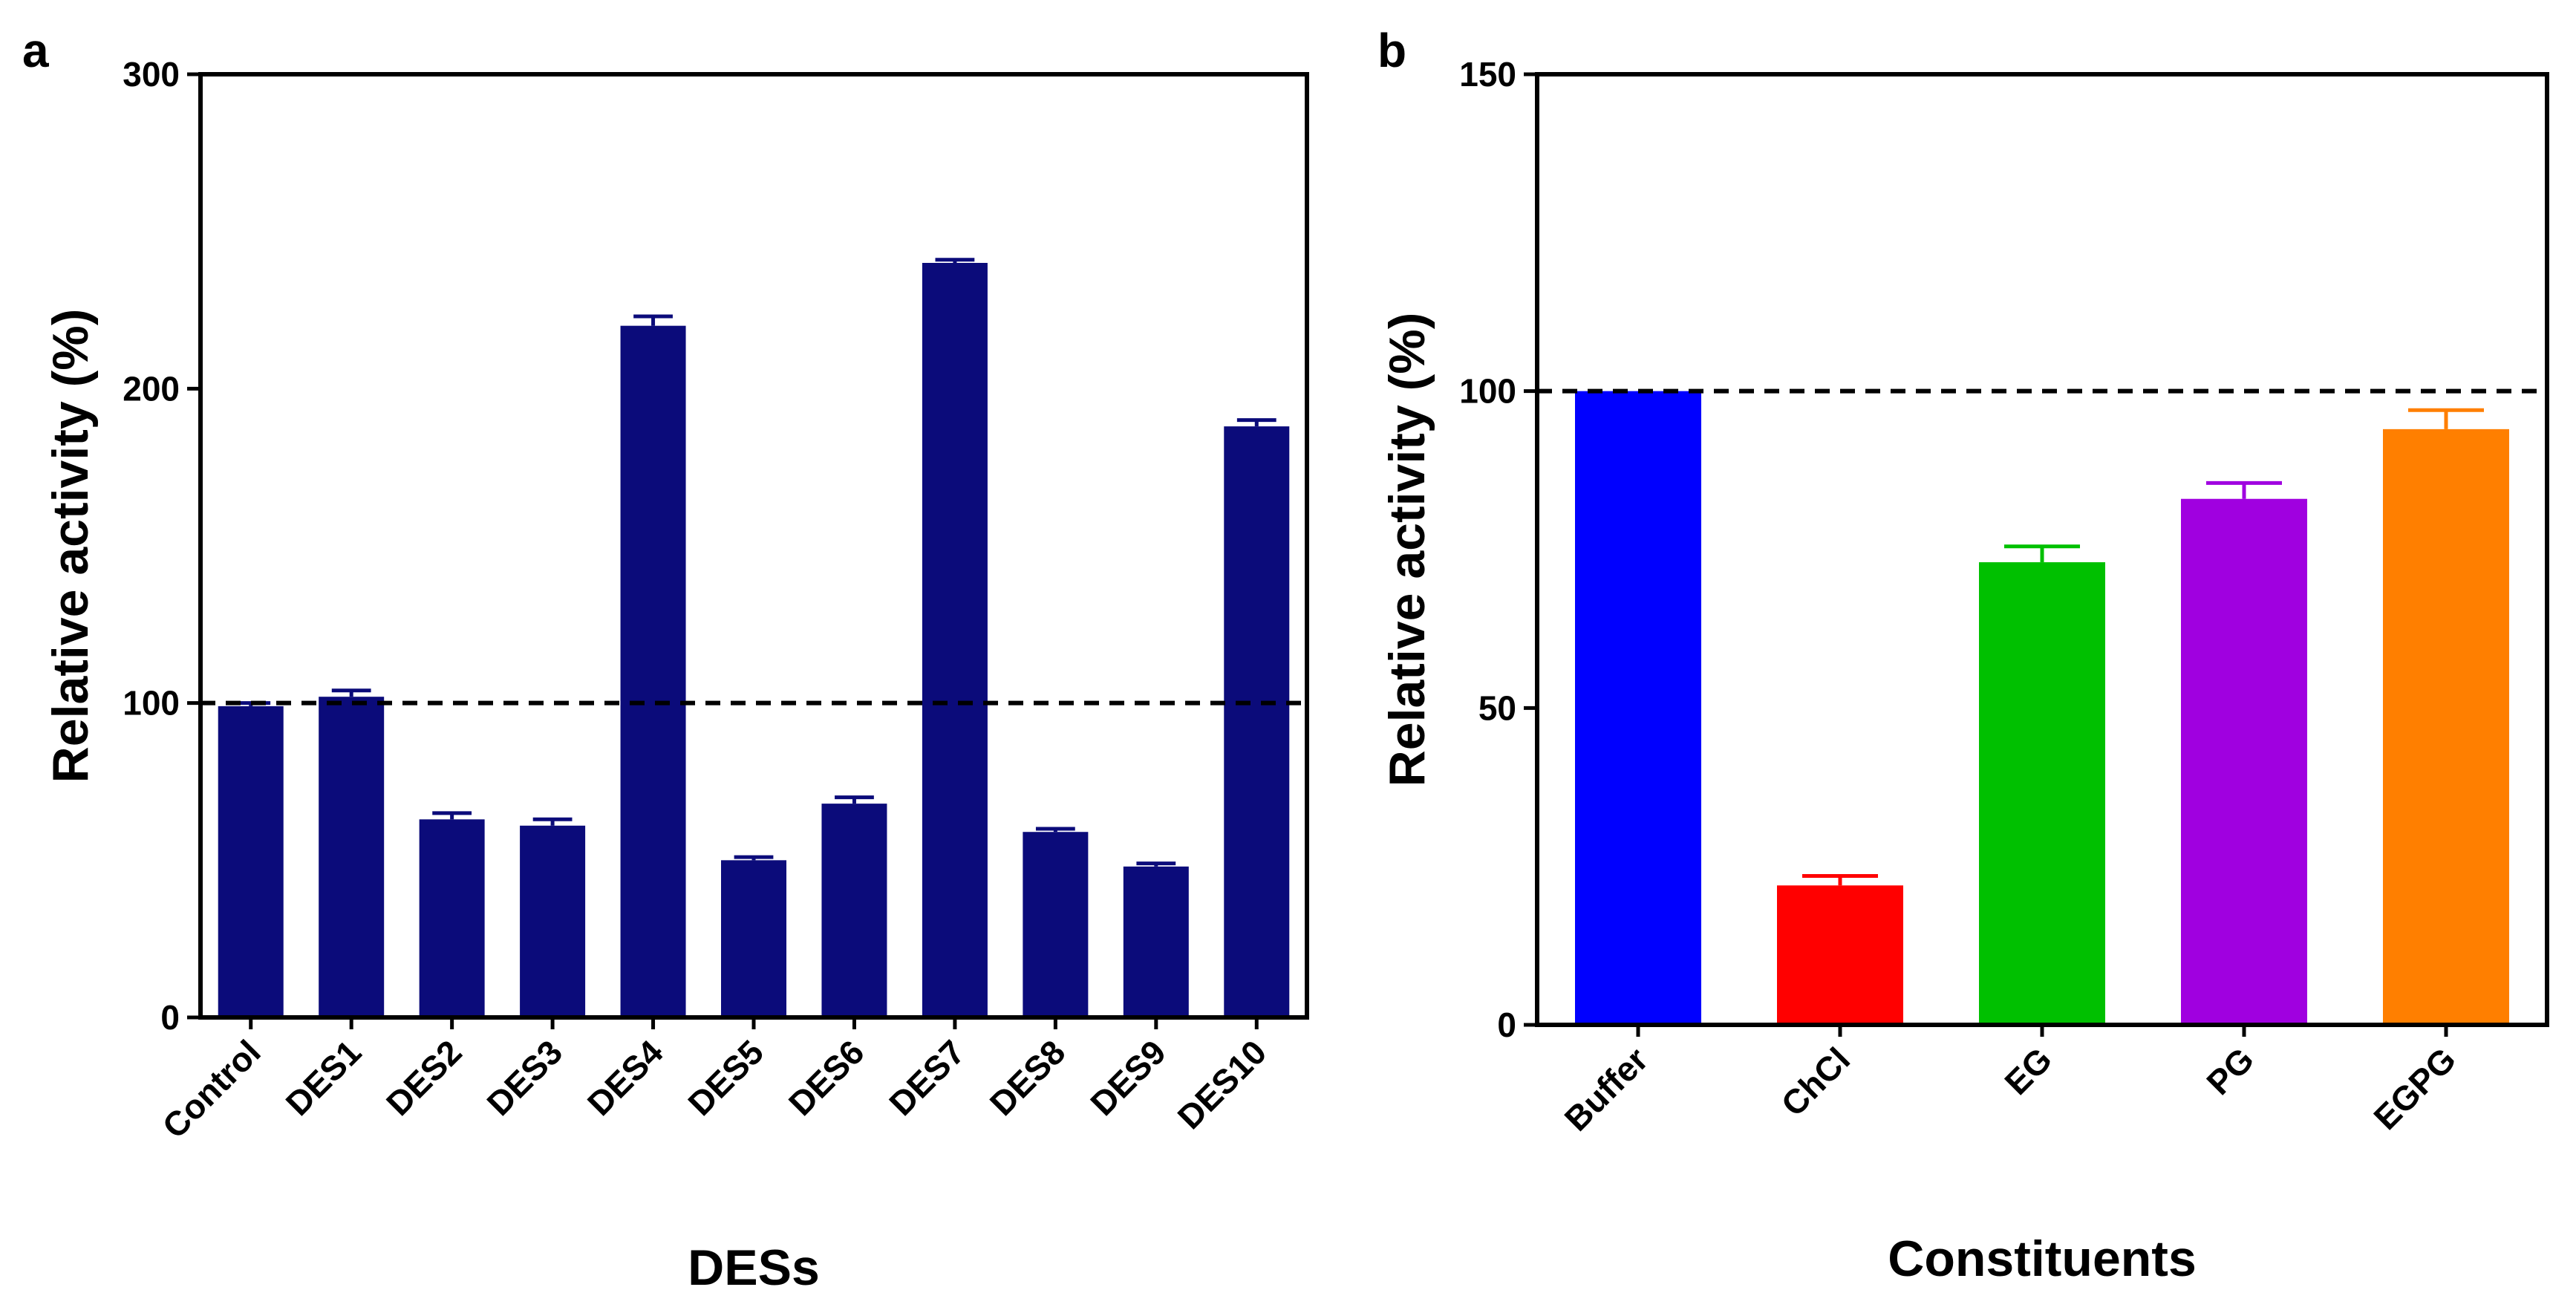 The width and height of the screenshot is (2576, 1313). Describe the element at coordinates (2042, 794) in the screenshot. I see `bar-eg` at that location.